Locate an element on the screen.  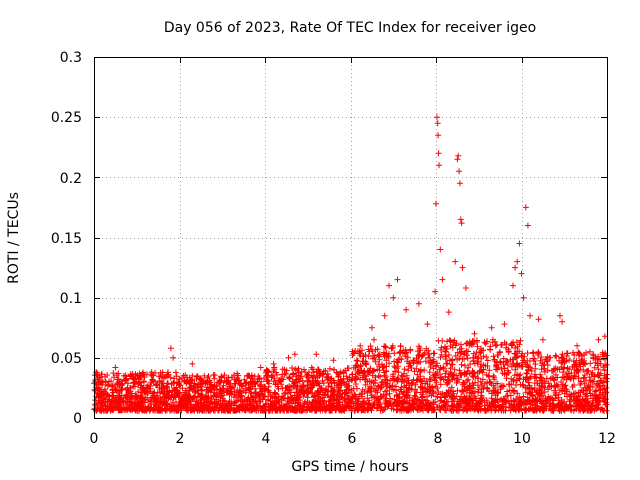
x-tick-label-4: 8 is located at coordinates (438, 439).